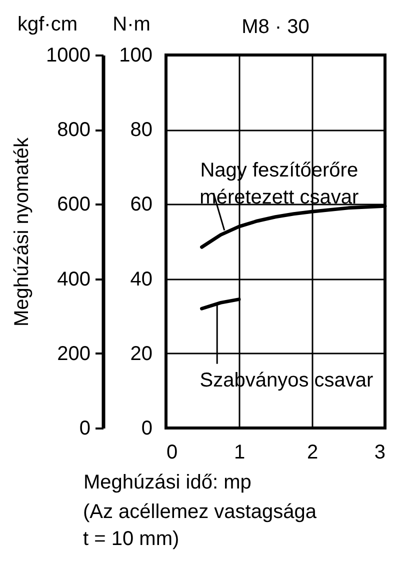  I want to click on chart-title: M8 · 30, so click(276, 27).